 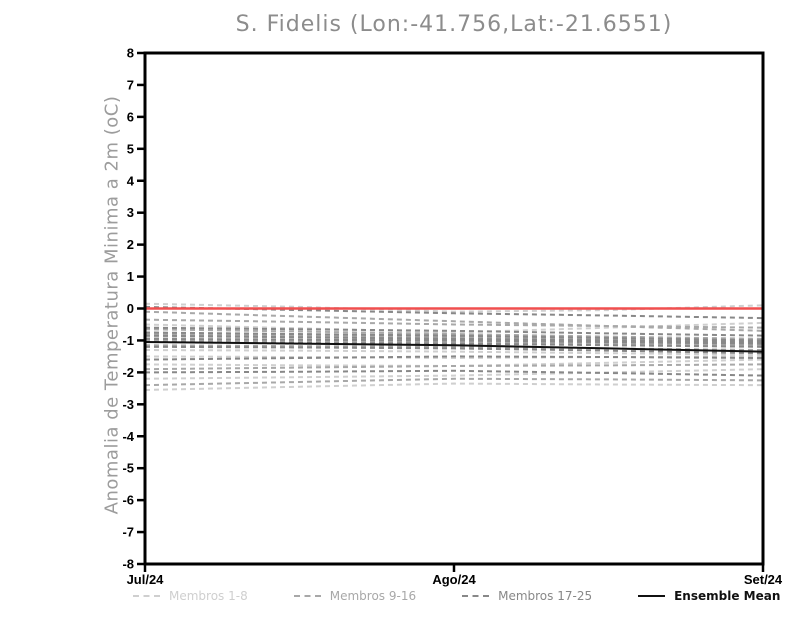 I want to click on dashed-line-sample-medium, so click(x=307, y=596).